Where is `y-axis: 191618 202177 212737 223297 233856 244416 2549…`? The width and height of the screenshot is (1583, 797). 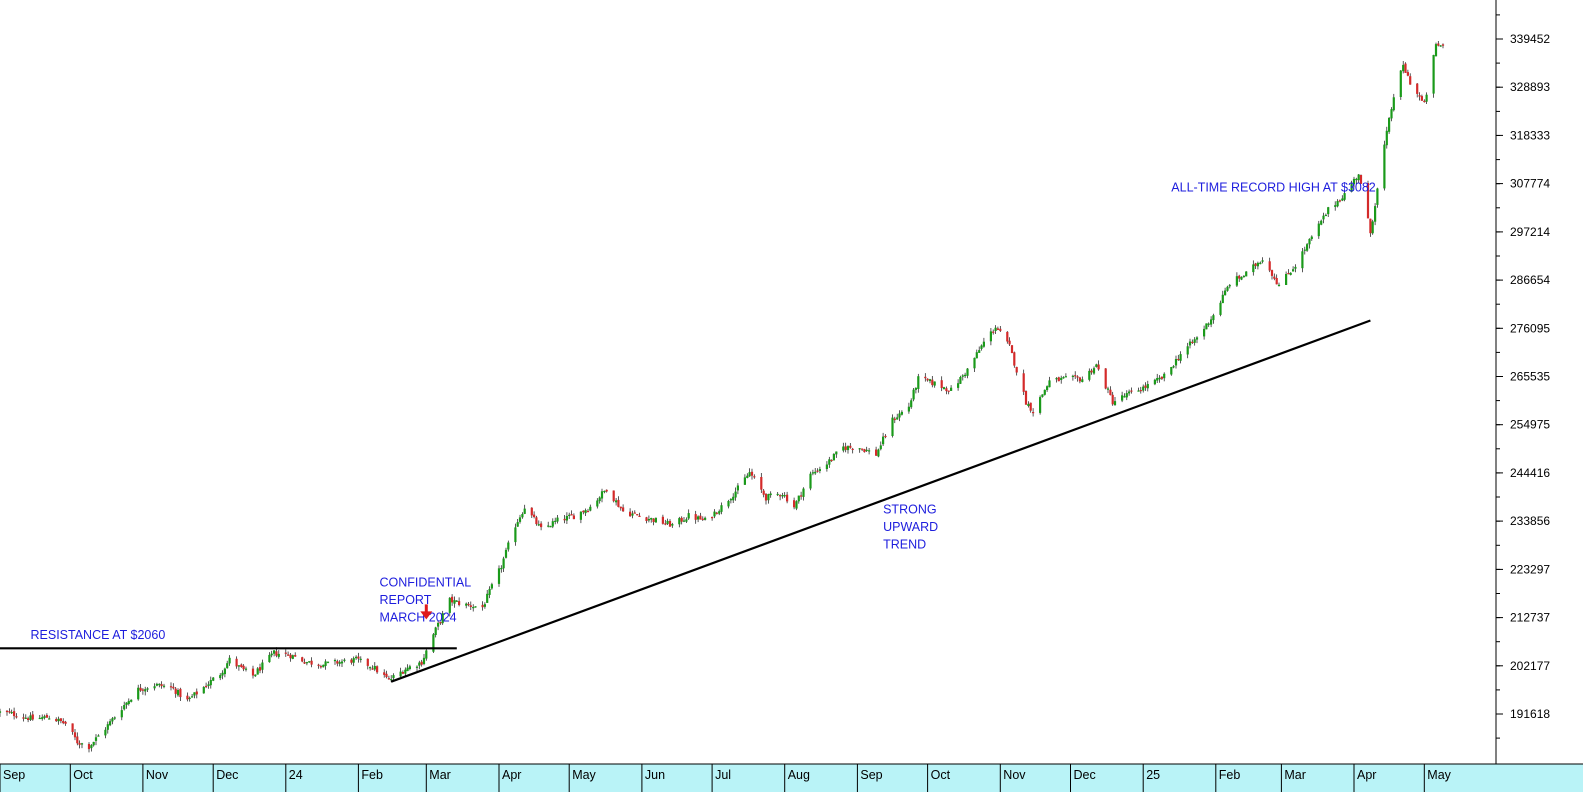 y-axis: 191618 202177 212737 223297 233856 244416 2549… is located at coordinates (1522, 382).